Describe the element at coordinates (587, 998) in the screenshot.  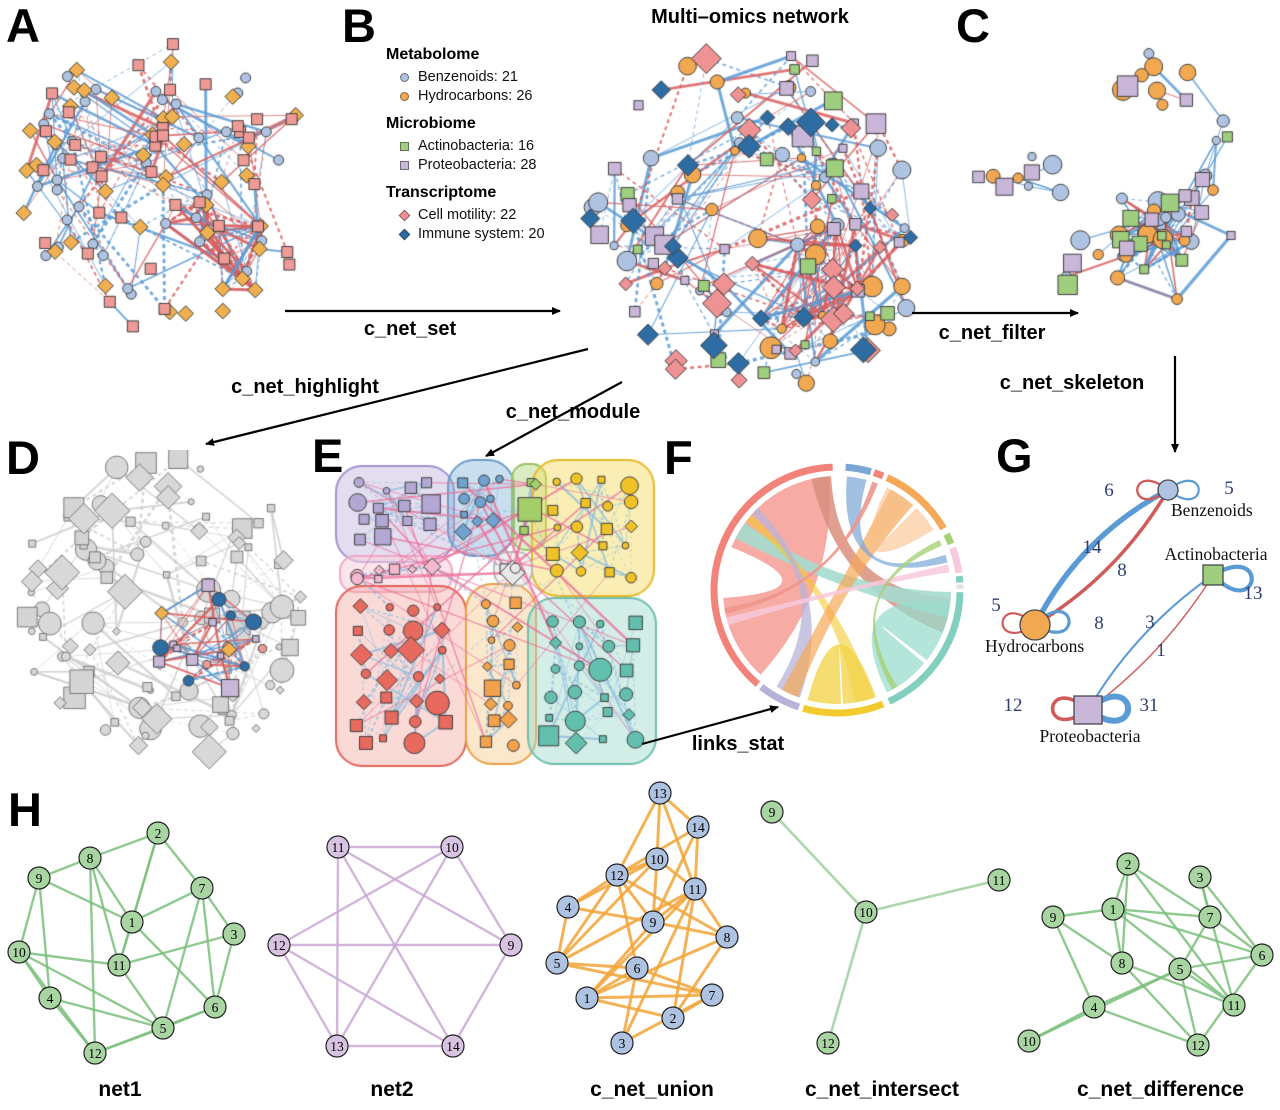
I see `small-net-node-label: 1` at that location.